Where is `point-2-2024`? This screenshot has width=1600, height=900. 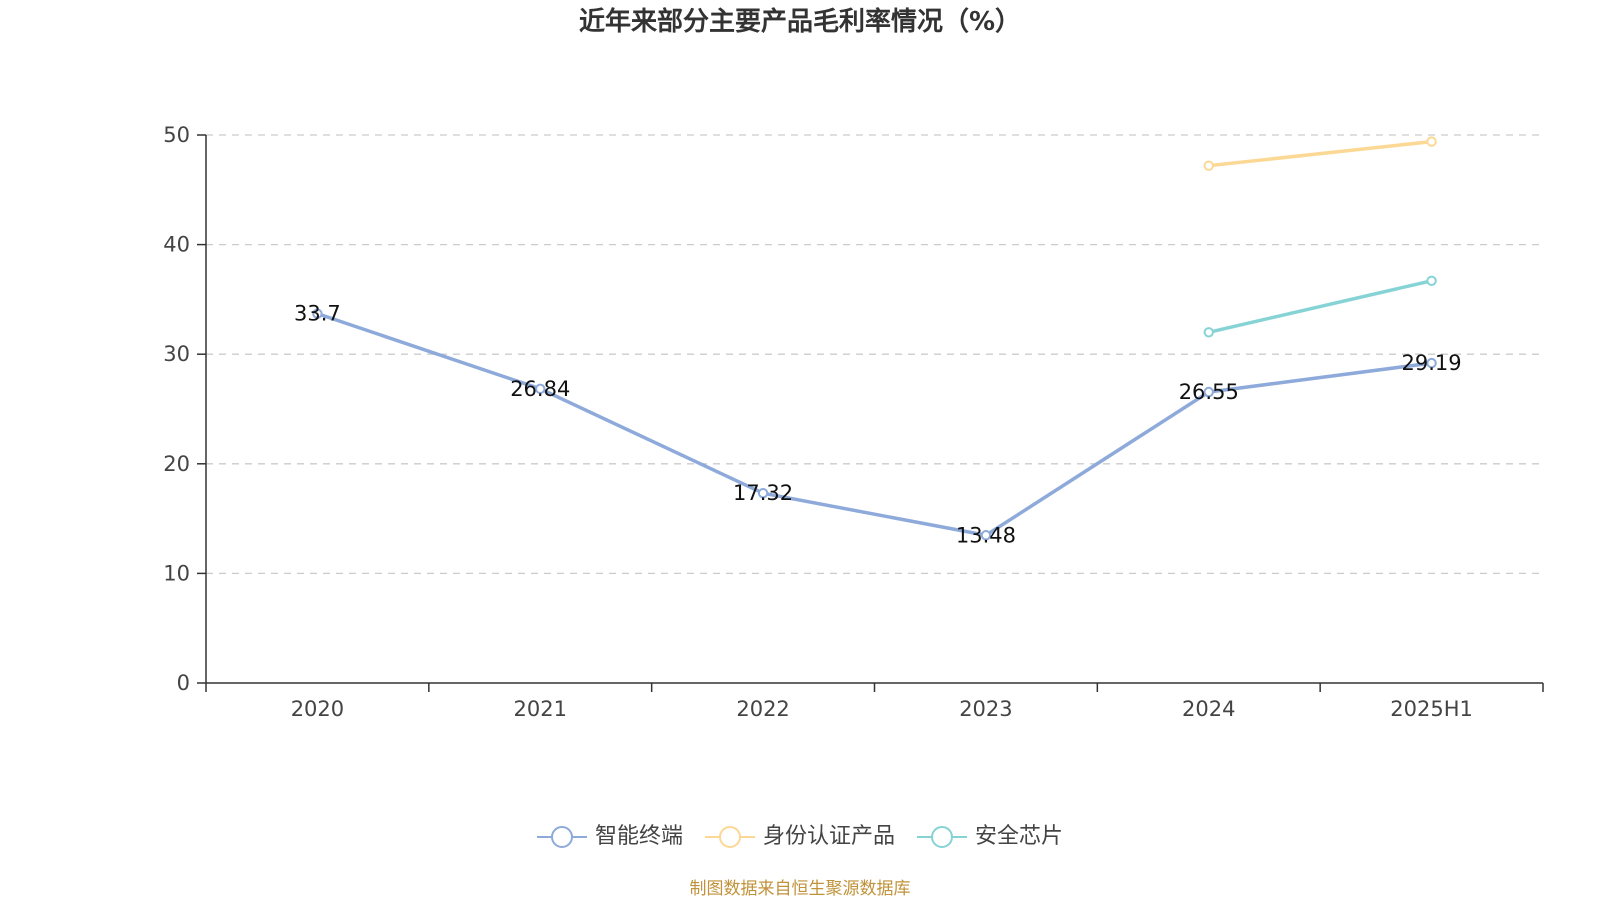
point-2-2024 is located at coordinates (1208, 332).